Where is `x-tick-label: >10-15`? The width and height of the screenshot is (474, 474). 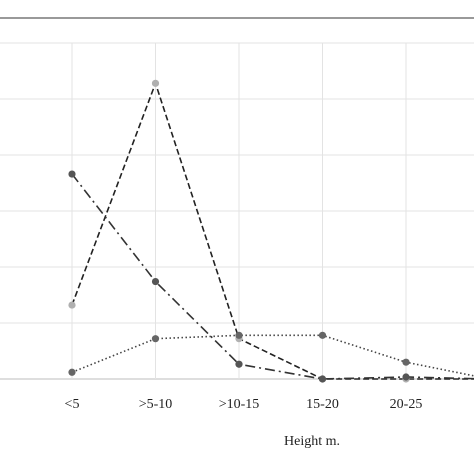
x-tick-label: >10-15 is located at coordinates (239, 404).